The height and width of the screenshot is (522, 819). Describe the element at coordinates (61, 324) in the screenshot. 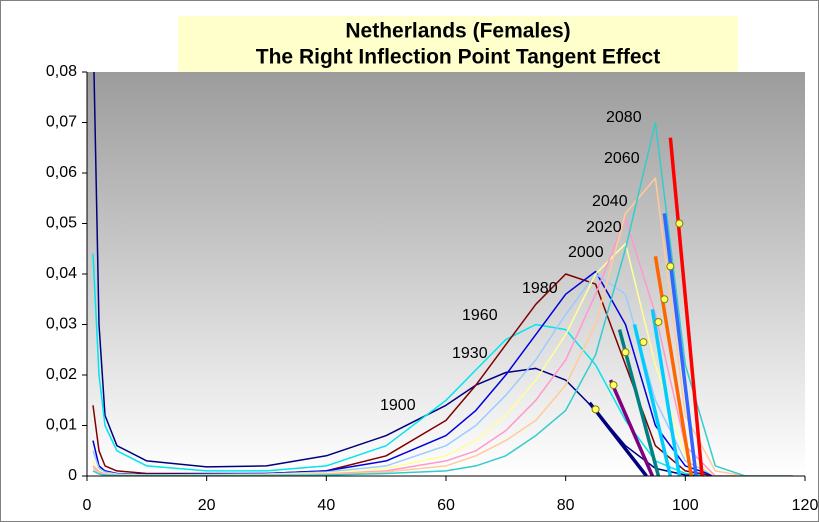

I see `y-tick-label: 0,03` at that location.